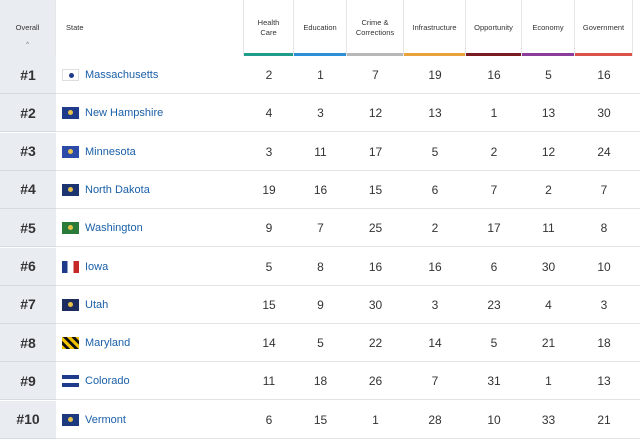  Describe the element at coordinates (604, 228) in the screenshot. I see `score-cell: 8` at that location.